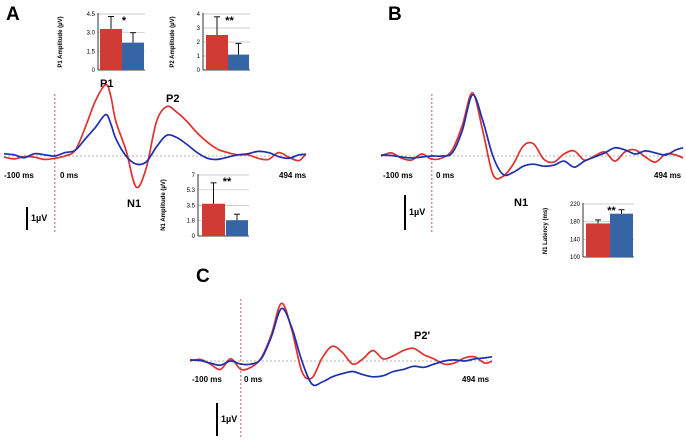 The width and height of the screenshot is (686, 442). I want to click on bar-chart-n1-amplitude: 7 5.3 3.5 1.8 0 ** N1 Amplitude (µV), so click(205, 206).